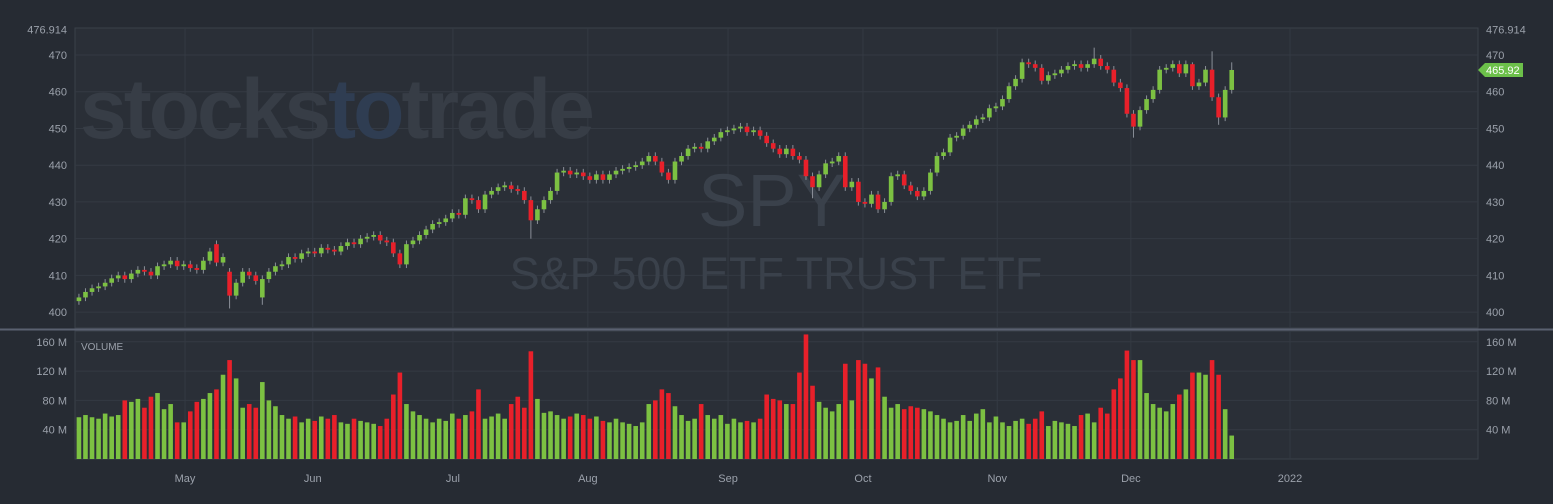 The image size is (1553, 504). What do you see at coordinates (862, 479) in the screenshot?
I see `x-tick-label: Oct` at bounding box center [862, 479].